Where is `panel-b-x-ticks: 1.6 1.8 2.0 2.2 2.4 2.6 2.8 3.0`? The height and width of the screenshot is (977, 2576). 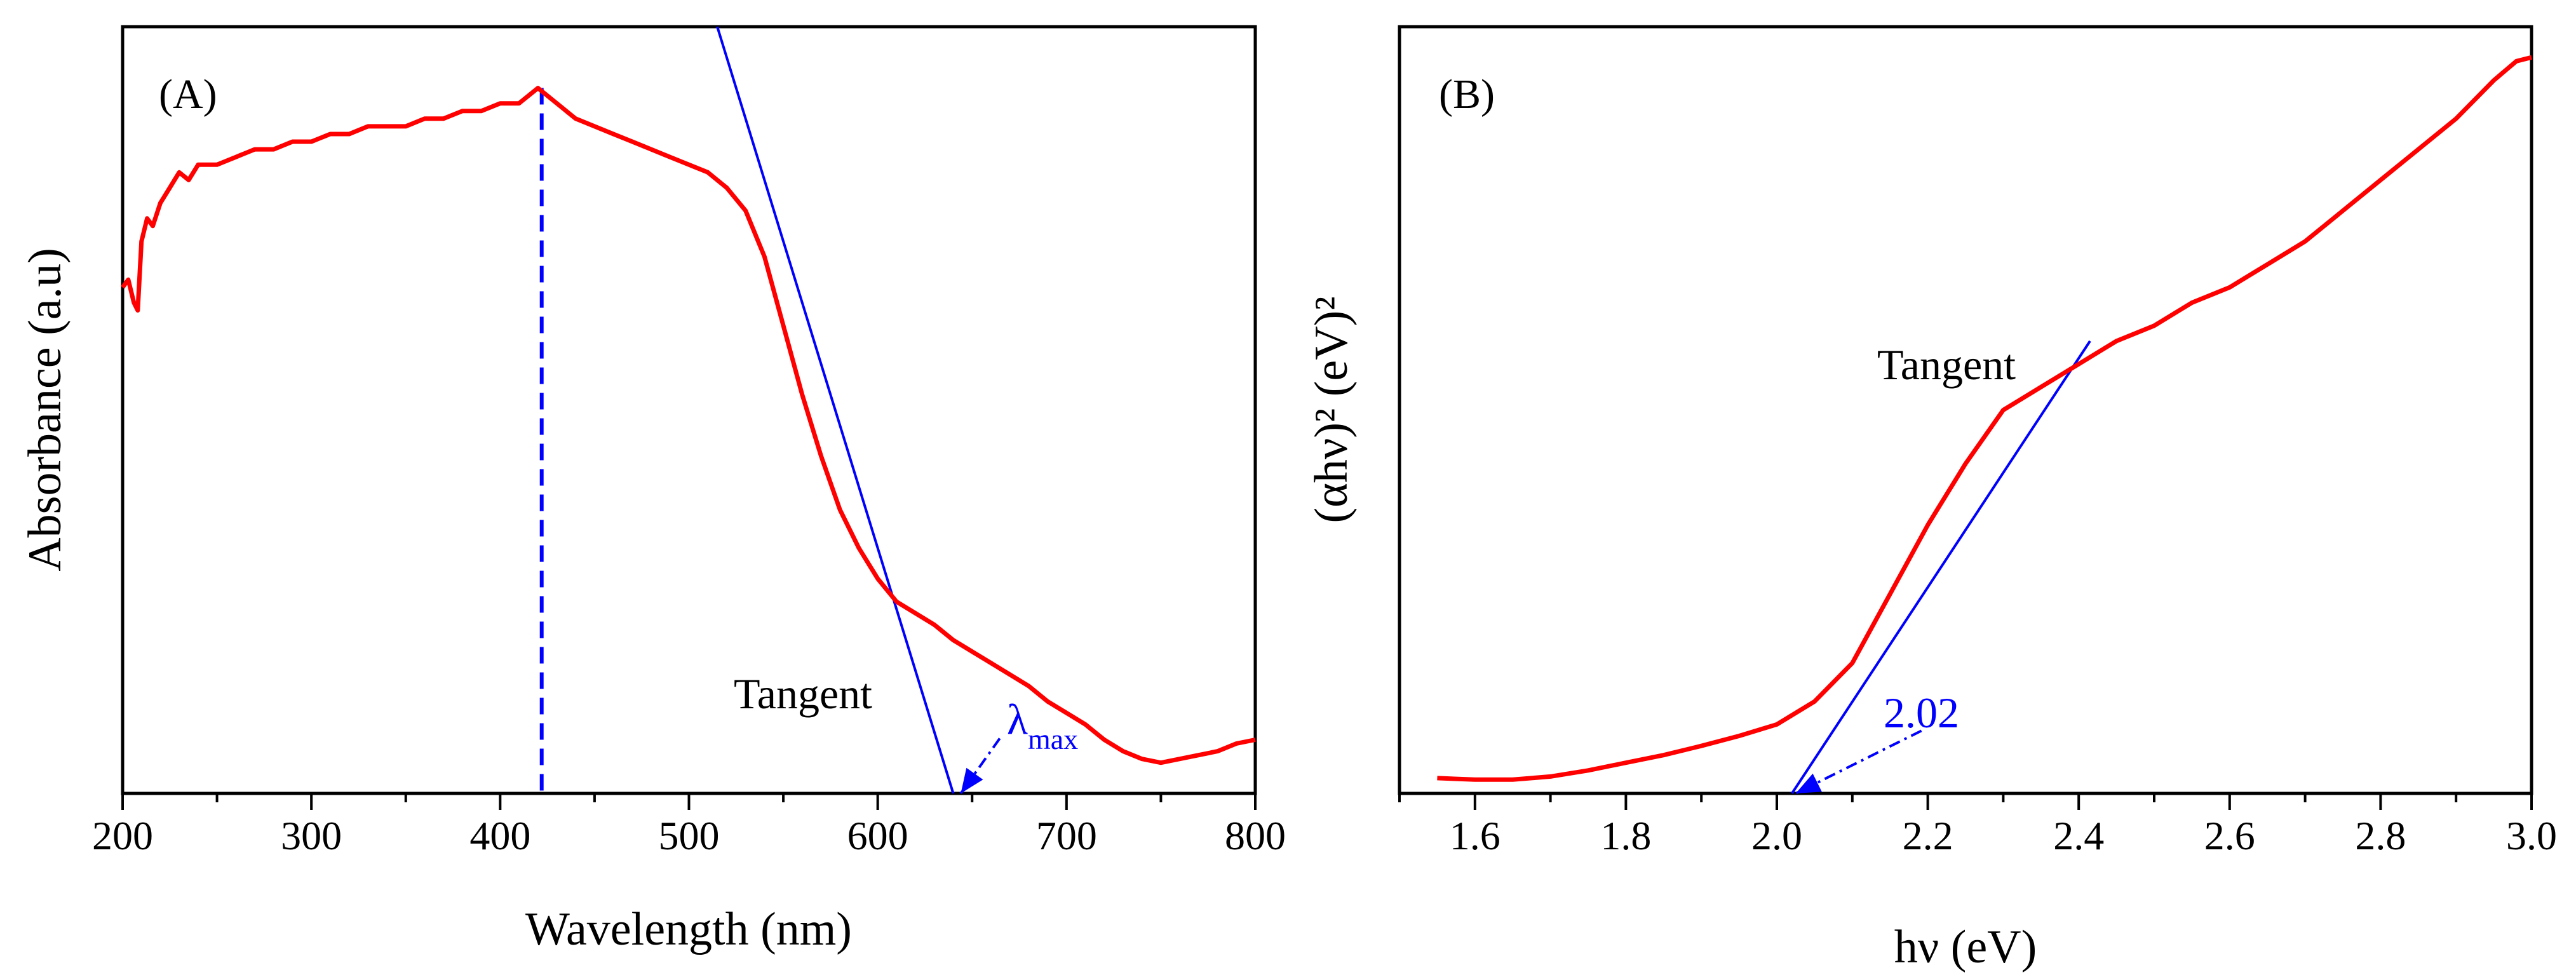
panel-b-x-ticks: 1.6 1.8 2.0 2.2 2.4 2.6 2.8 3.0 is located at coordinates (1977, 825).